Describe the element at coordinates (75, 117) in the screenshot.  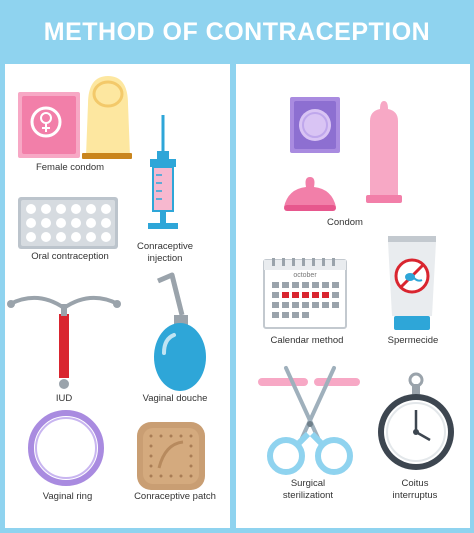
I see `female-condom-icon` at that location.